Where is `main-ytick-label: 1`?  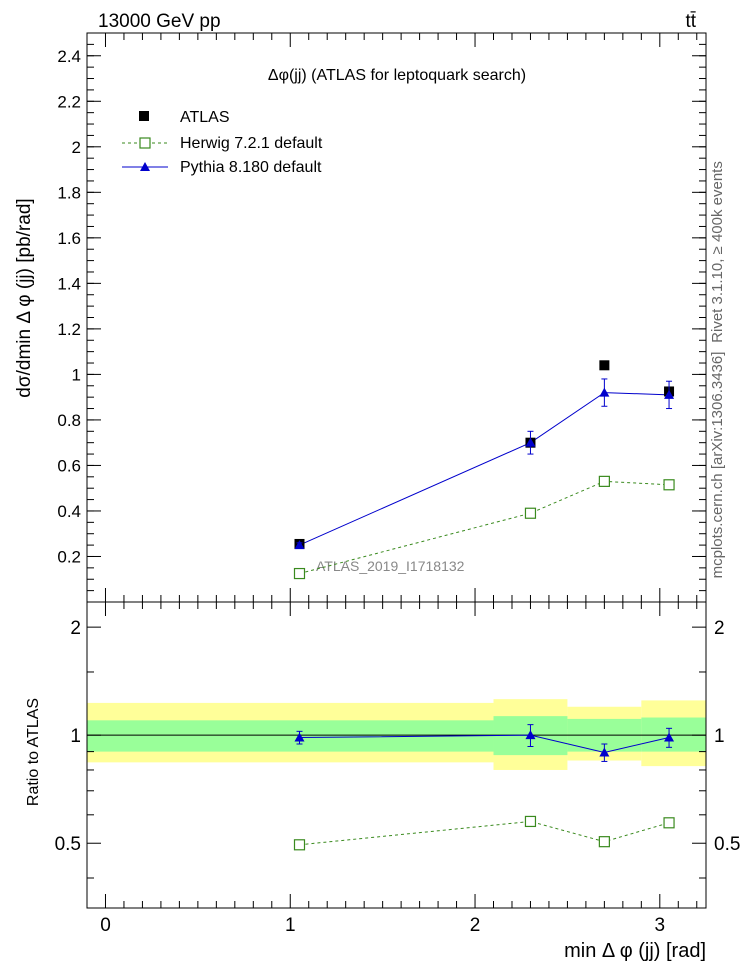 main-ytick-label: 1 is located at coordinates (76, 374).